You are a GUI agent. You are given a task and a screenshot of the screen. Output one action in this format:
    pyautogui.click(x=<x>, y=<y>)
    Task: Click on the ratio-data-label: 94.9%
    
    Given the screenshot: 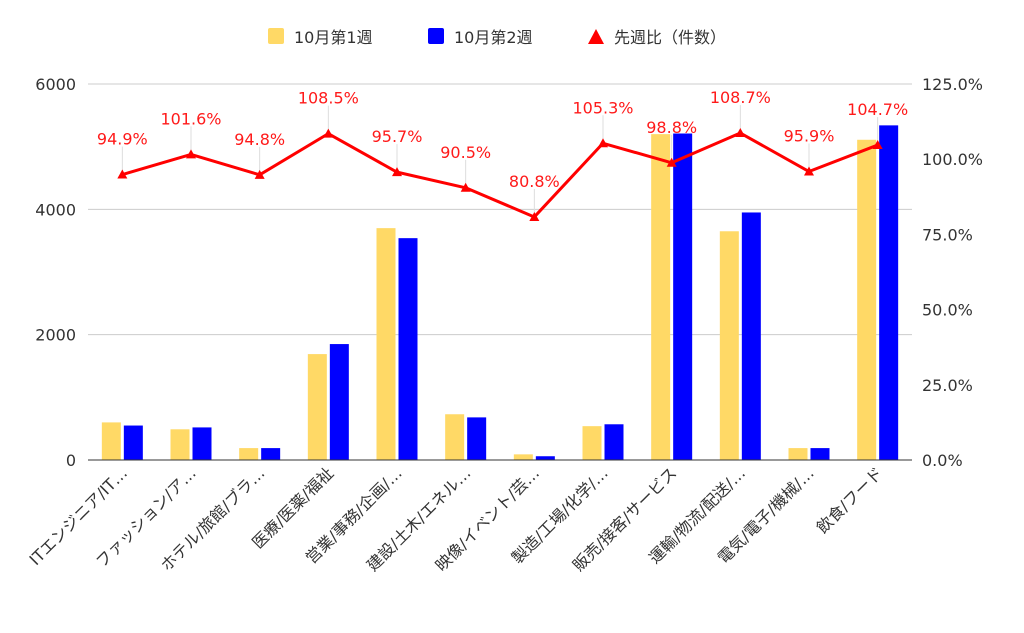 What is the action you would take?
    pyautogui.click(x=122, y=139)
    